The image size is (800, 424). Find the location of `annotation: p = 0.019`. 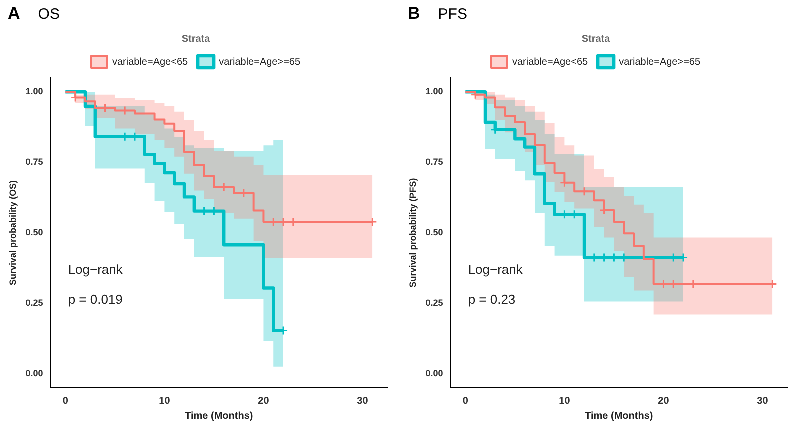

annotation: p = 0.019 is located at coordinates (95, 299).